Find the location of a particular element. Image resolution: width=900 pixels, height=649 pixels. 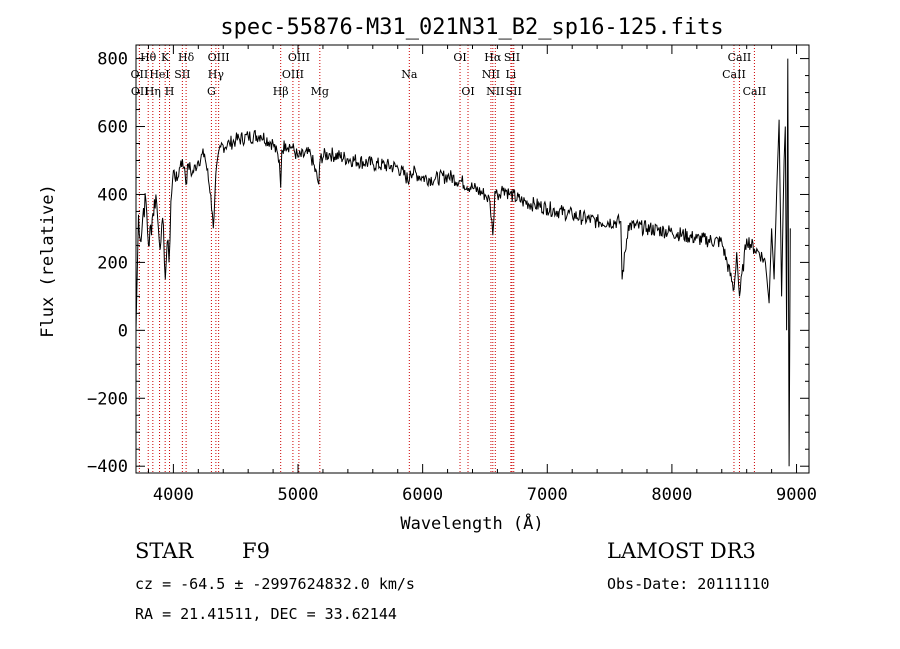

emission-line-label: Li is located at coordinates (510, 74).